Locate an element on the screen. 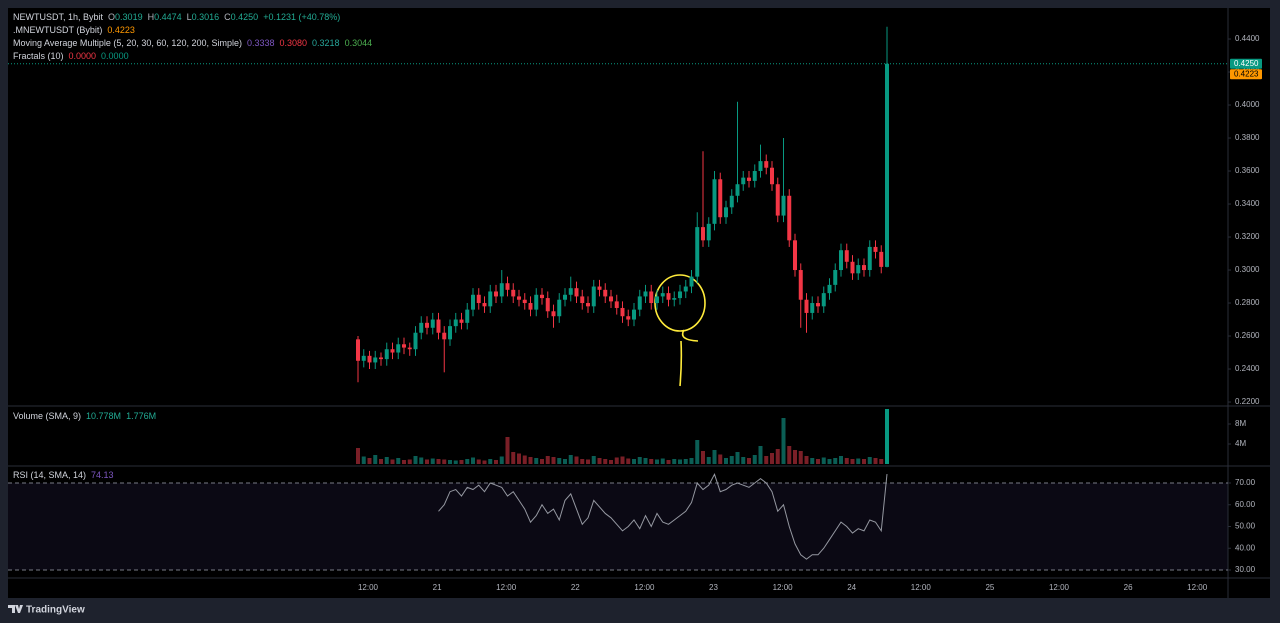 Image resolution: width=1280 pixels, height=623 pixels. annotation-stroke is located at coordinates (689, 358).